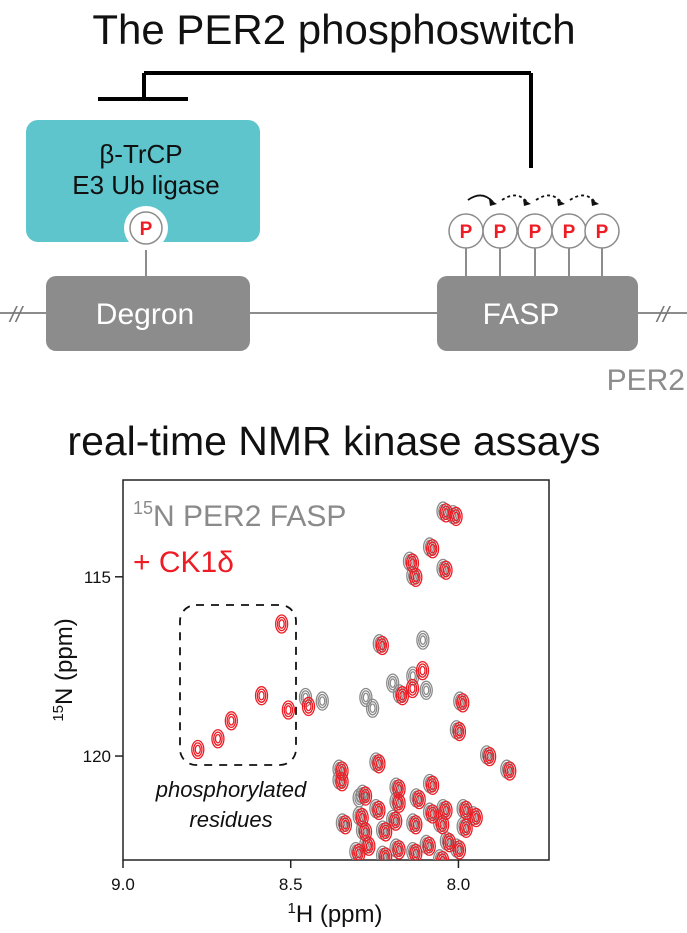  I want to click on phosphorylated-region-box, so click(238, 685).